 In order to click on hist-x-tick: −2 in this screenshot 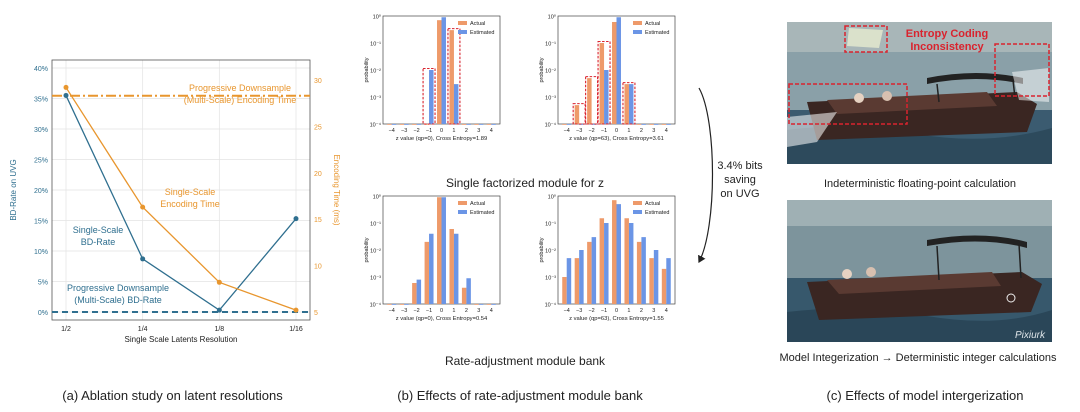, I will do `click(591, 311)`.